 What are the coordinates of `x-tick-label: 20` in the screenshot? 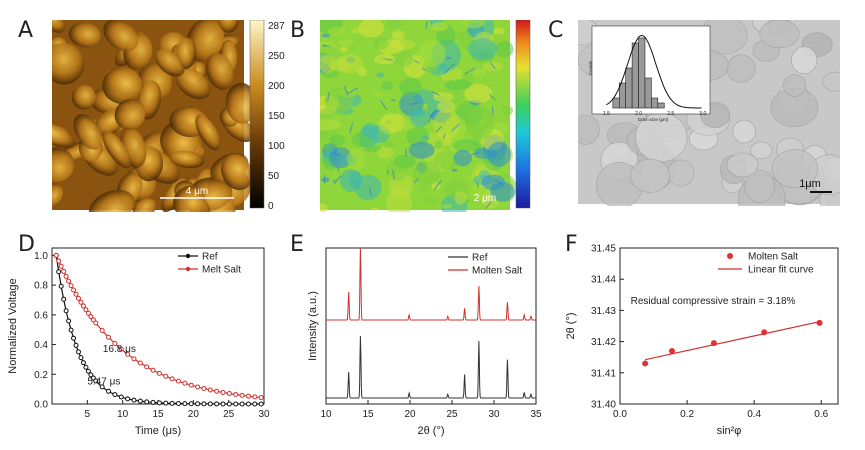 It's located at (194, 414).